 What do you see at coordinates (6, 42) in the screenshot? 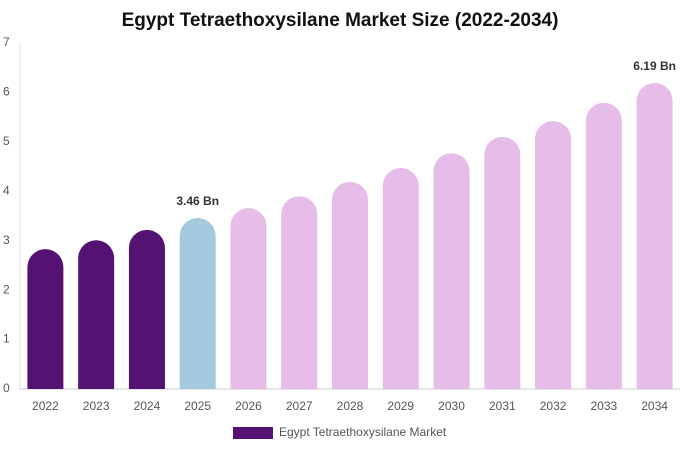
I see `y-tick-label: 7` at bounding box center [6, 42].